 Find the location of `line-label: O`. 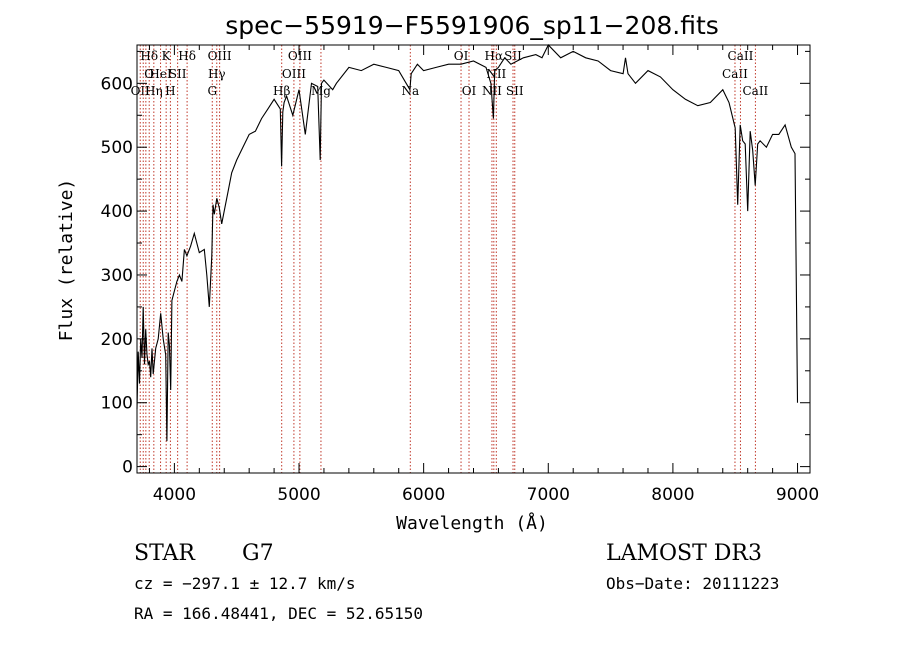

line-label: O is located at coordinates (149, 74).